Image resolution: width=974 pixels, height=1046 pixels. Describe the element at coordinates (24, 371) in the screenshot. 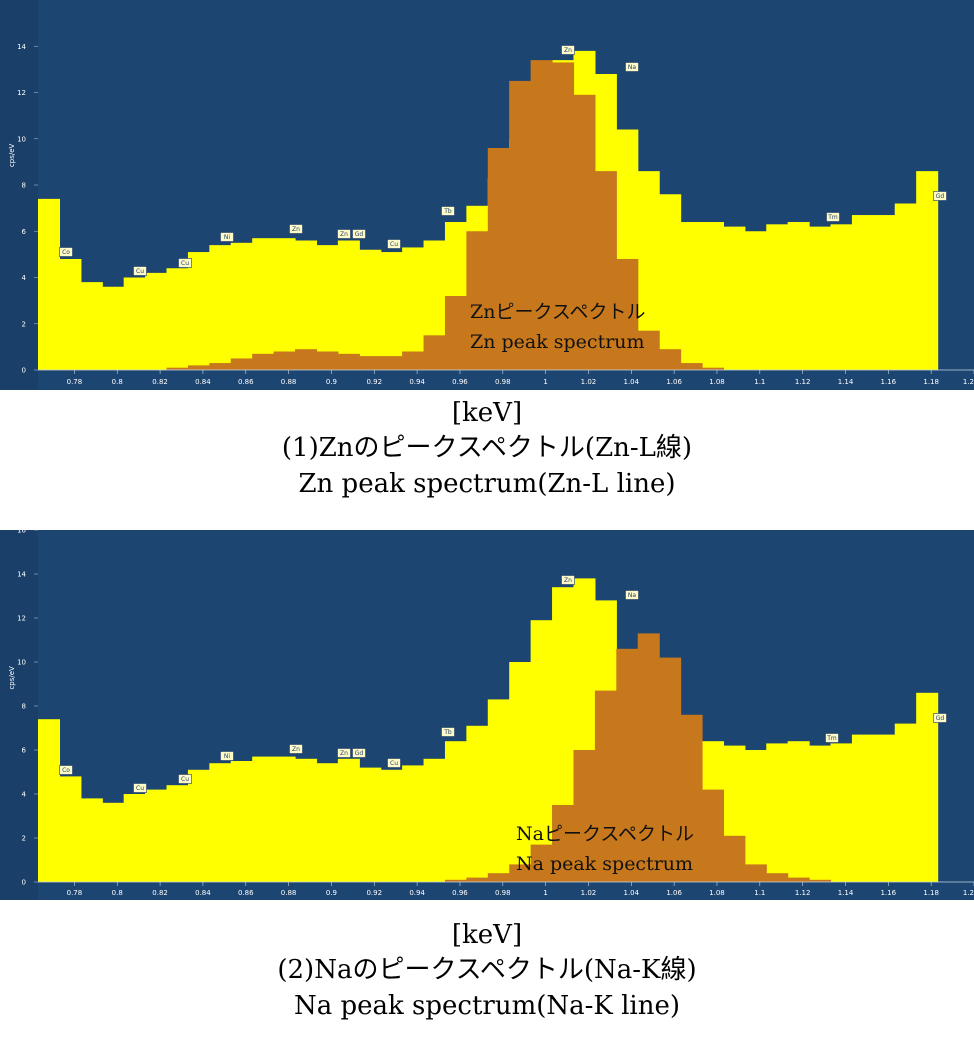

I see `y-tick-label: 0` at that location.